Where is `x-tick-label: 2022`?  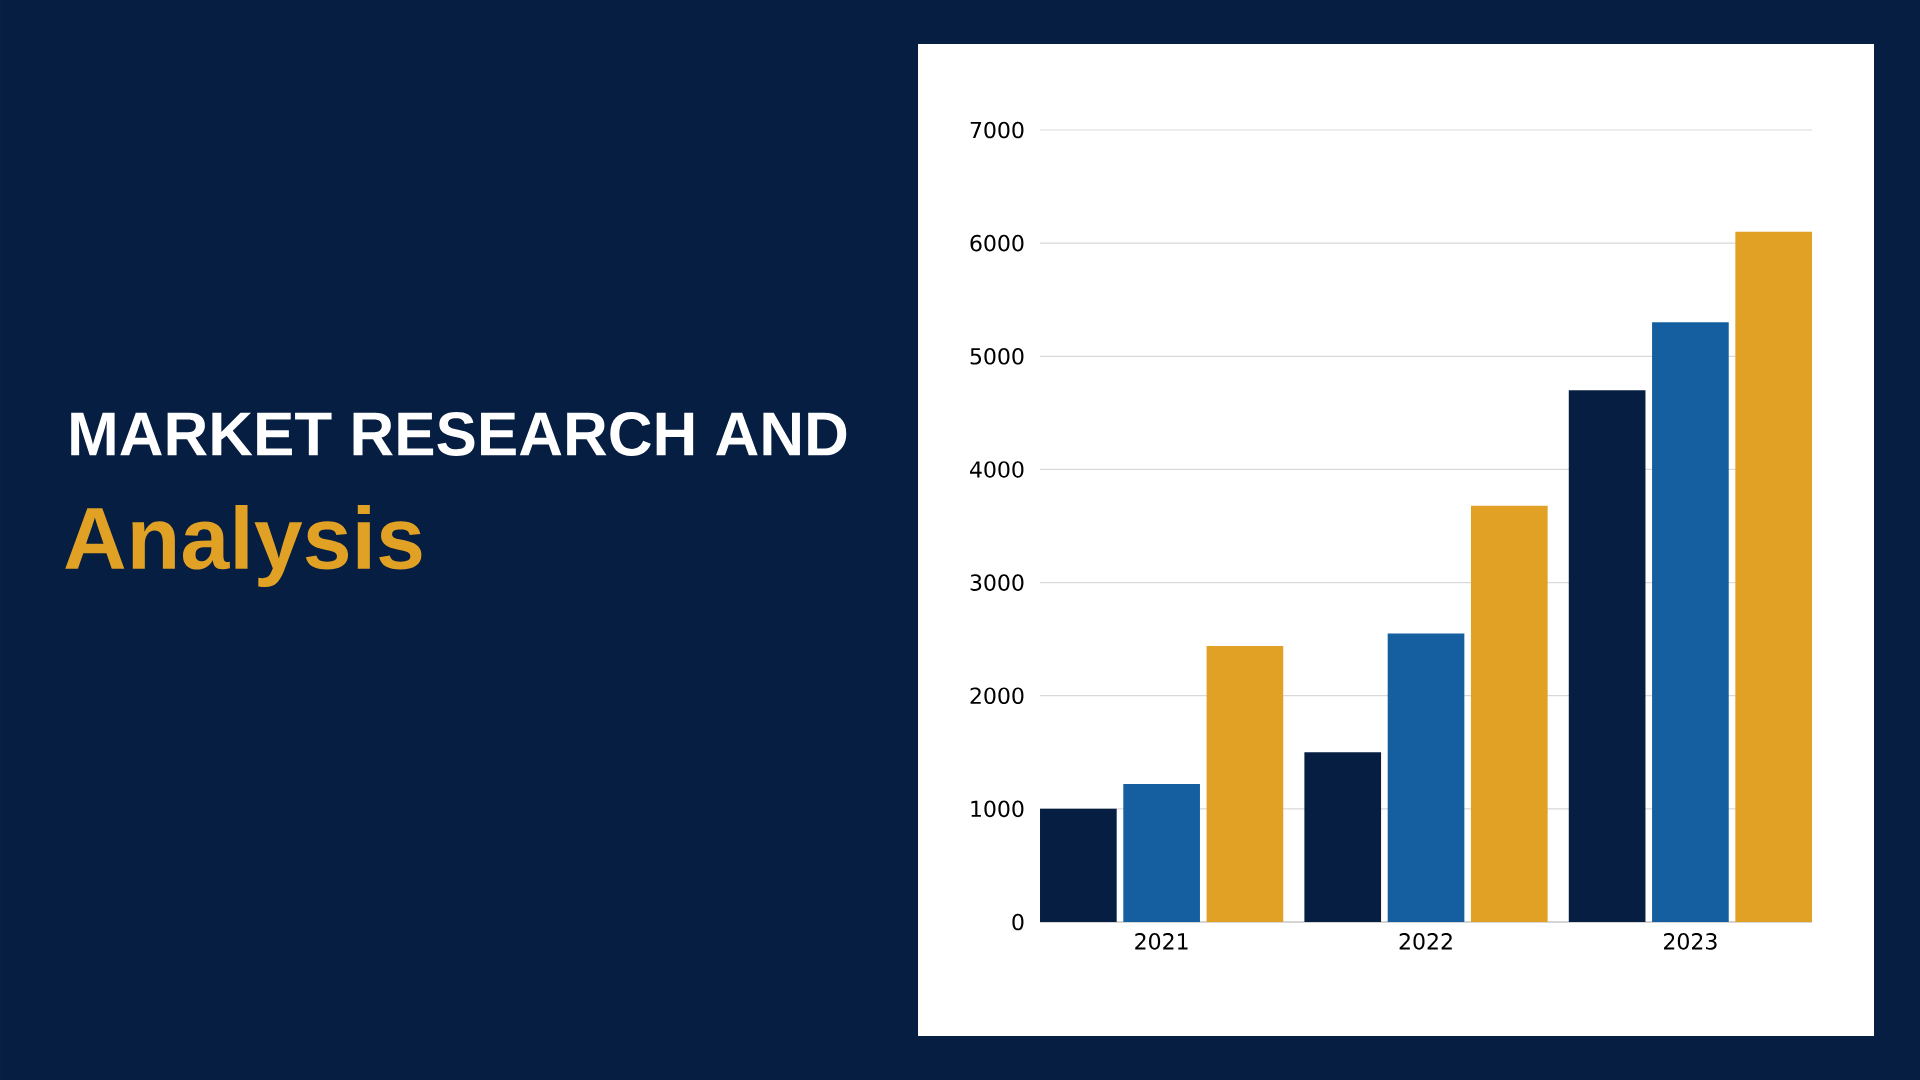
x-tick-label: 2022 is located at coordinates (1425, 941).